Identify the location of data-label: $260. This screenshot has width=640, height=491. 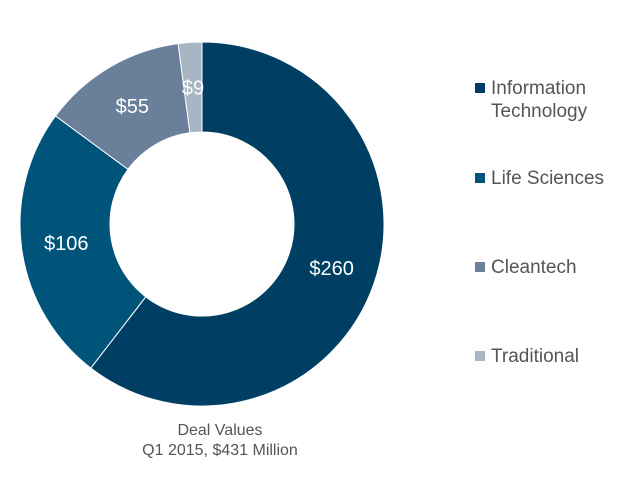
(331, 269).